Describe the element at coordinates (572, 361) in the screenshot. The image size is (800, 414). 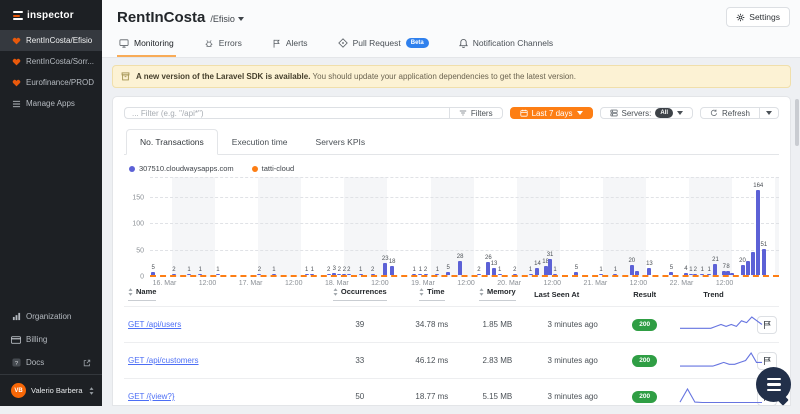
I see `last-seen-cell: 3 minutes ago` at that location.